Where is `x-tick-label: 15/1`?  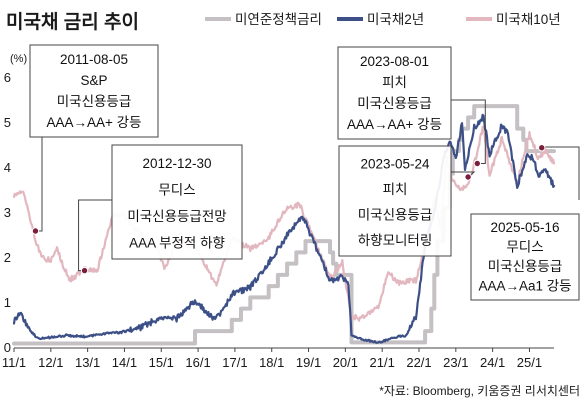
x-tick-label: 15/1 is located at coordinates (161, 362).